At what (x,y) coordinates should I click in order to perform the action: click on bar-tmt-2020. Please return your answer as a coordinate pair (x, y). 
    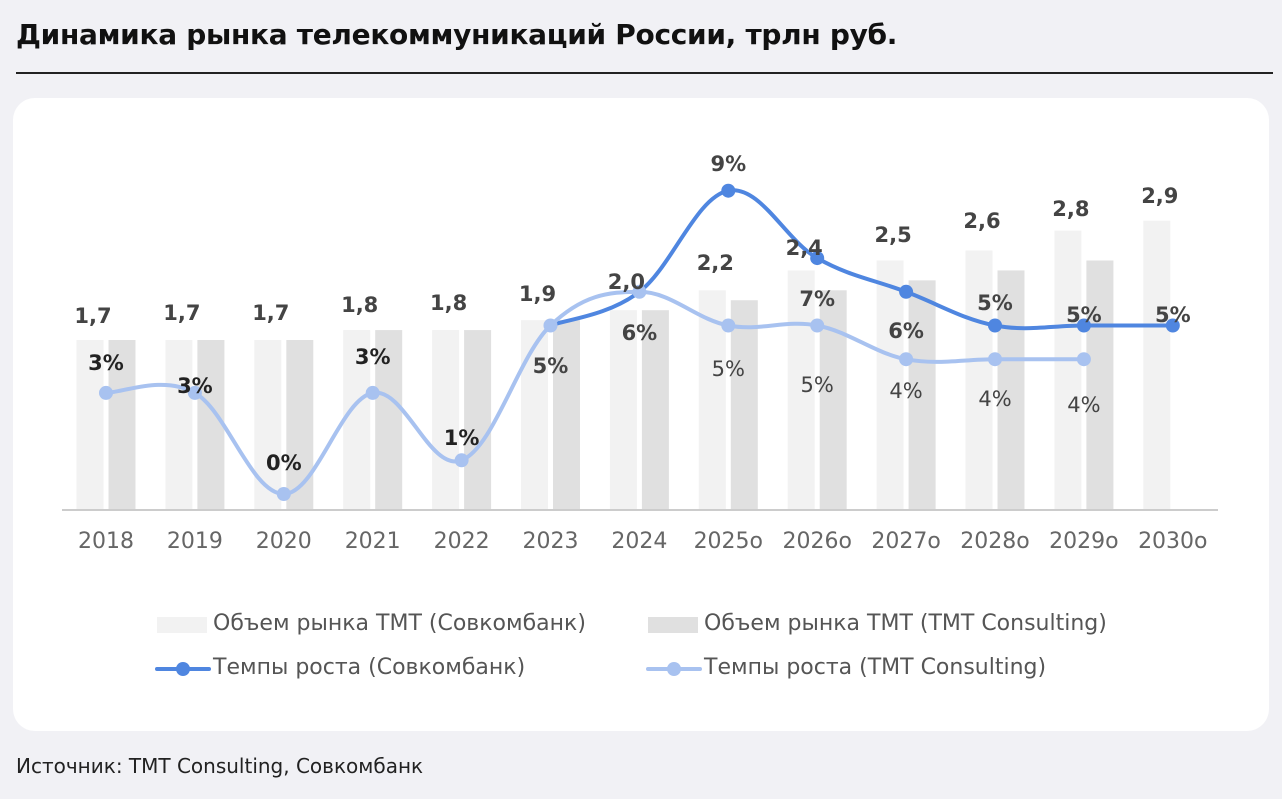
    Looking at the image, I should click on (300, 424).